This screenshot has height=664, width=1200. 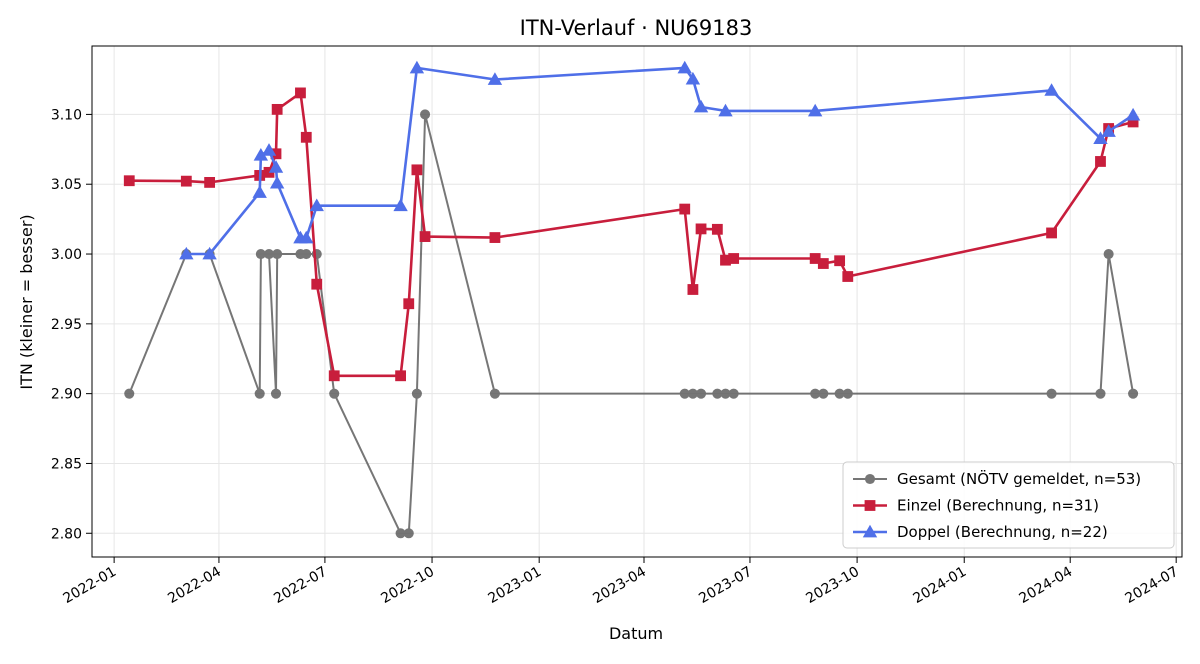 I want to click on legend-label: Einzel (Berechnung, n=31), so click(x=998, y=506).